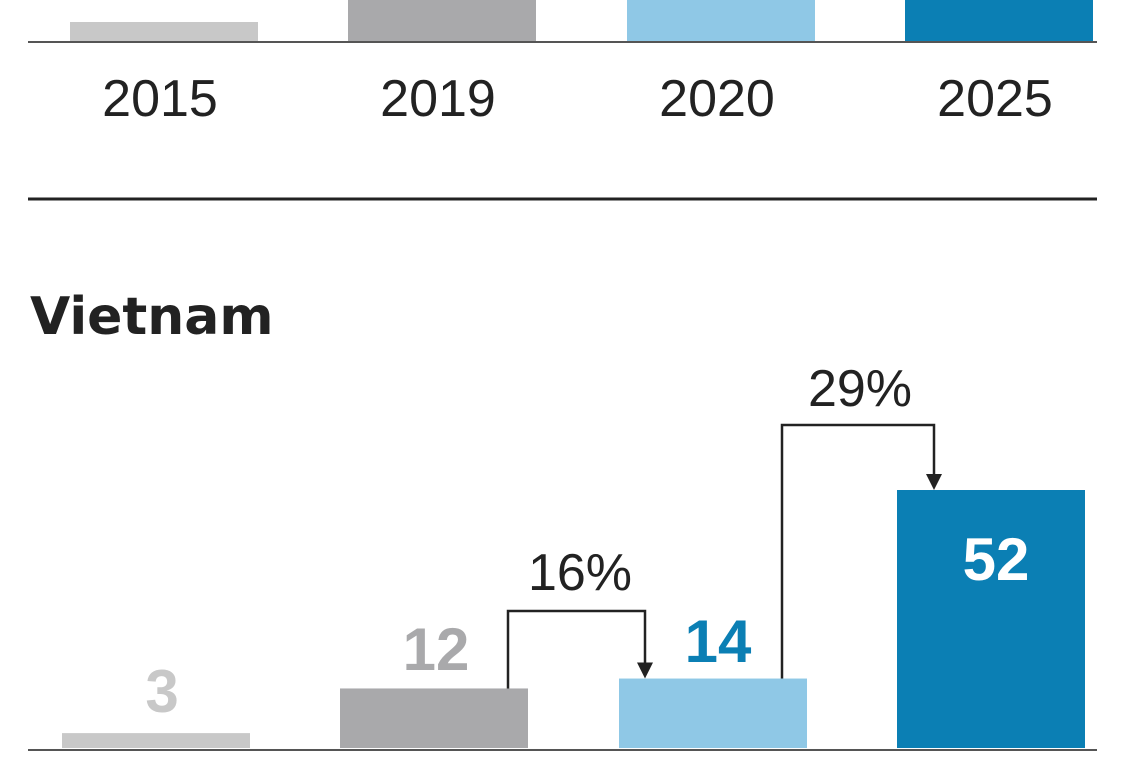 This screenshot has height=760, width=1140. Describe the element at coordinates (991, 619) in the screenshot. I see `bar-2025` at that location.